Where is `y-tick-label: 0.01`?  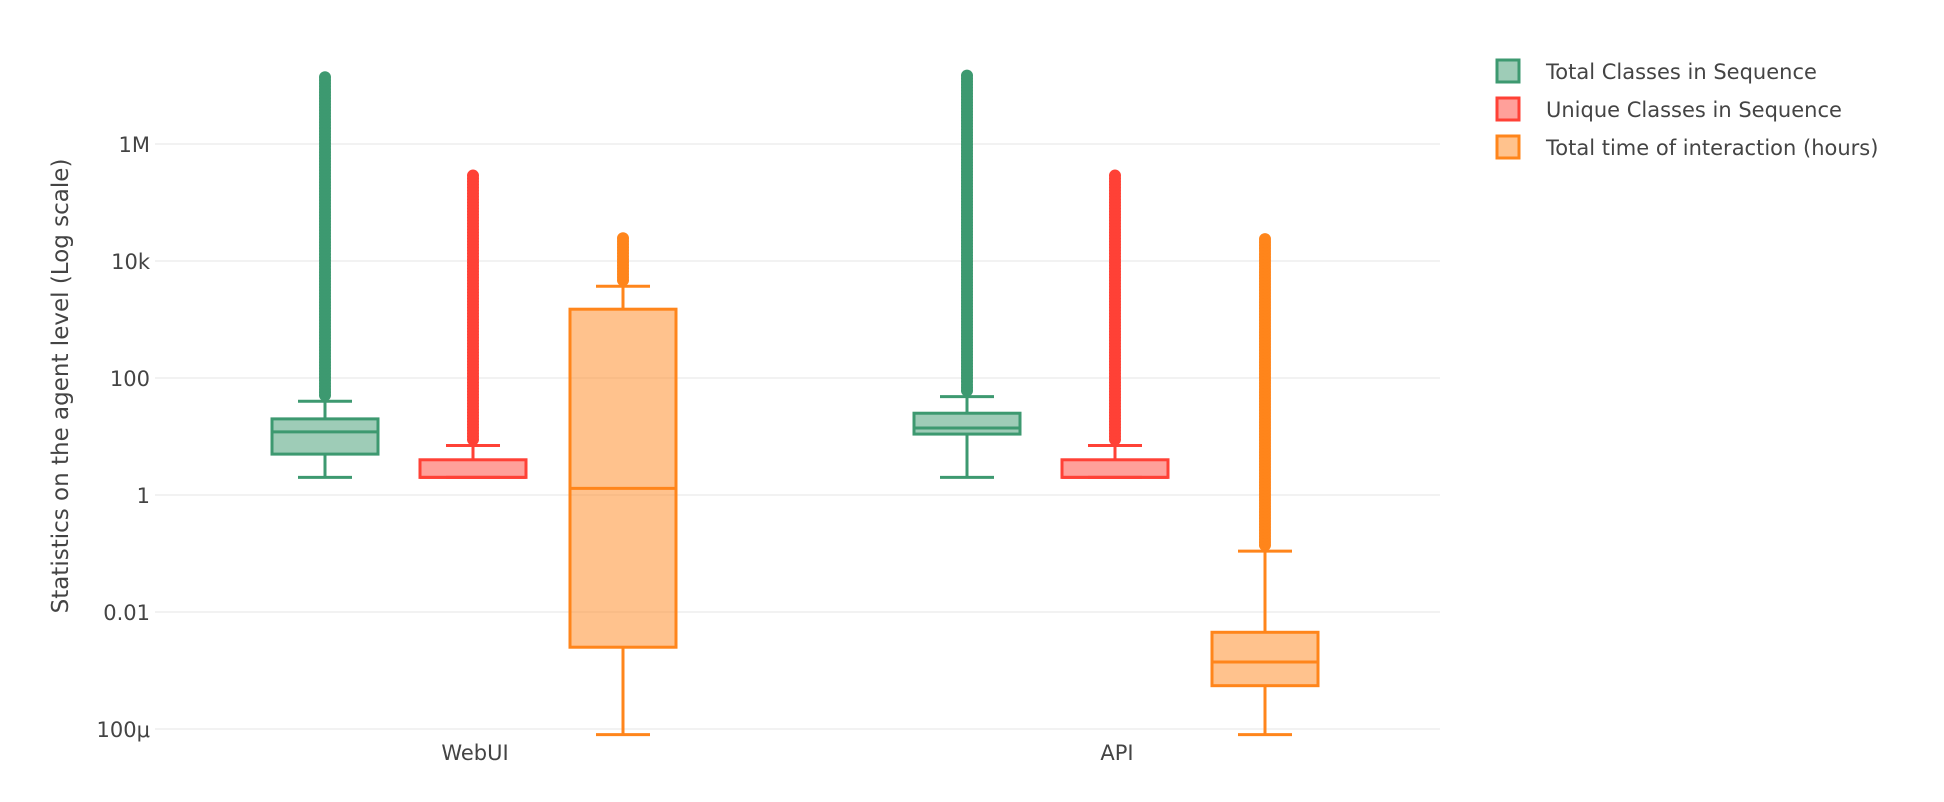 y-tick-label: 0.01 is located at coordinates (126, 613).